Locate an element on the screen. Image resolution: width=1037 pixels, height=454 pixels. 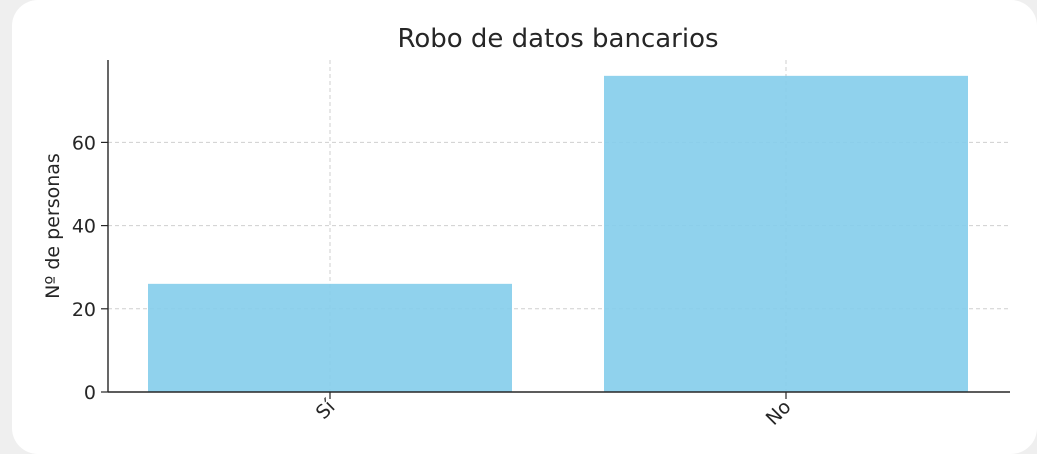
y-tick-label: 0 is located at coordinates (90, 393).